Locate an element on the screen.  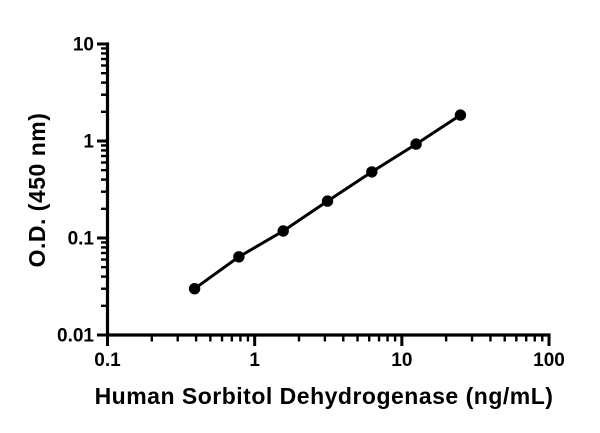
x-tick-label: 1 is located at coordinates (254, 360).